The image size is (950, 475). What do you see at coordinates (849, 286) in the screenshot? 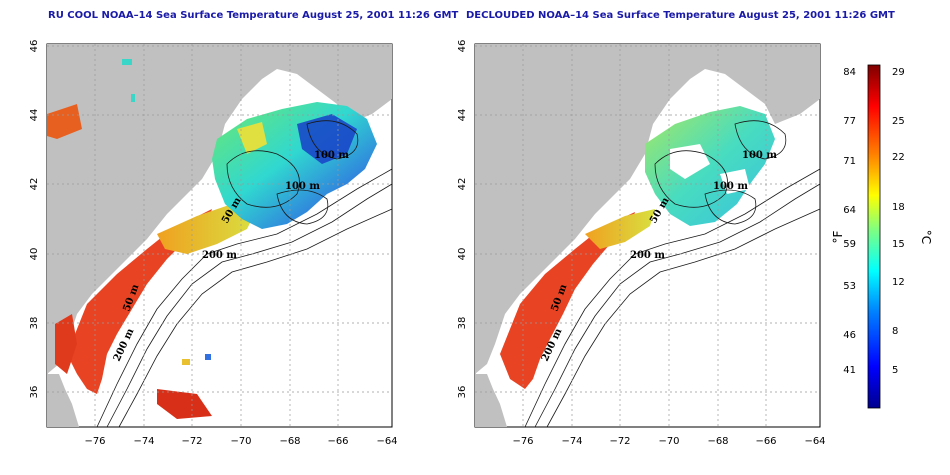
I see `f-tick-label: 53` at bounding box center [849, 286].